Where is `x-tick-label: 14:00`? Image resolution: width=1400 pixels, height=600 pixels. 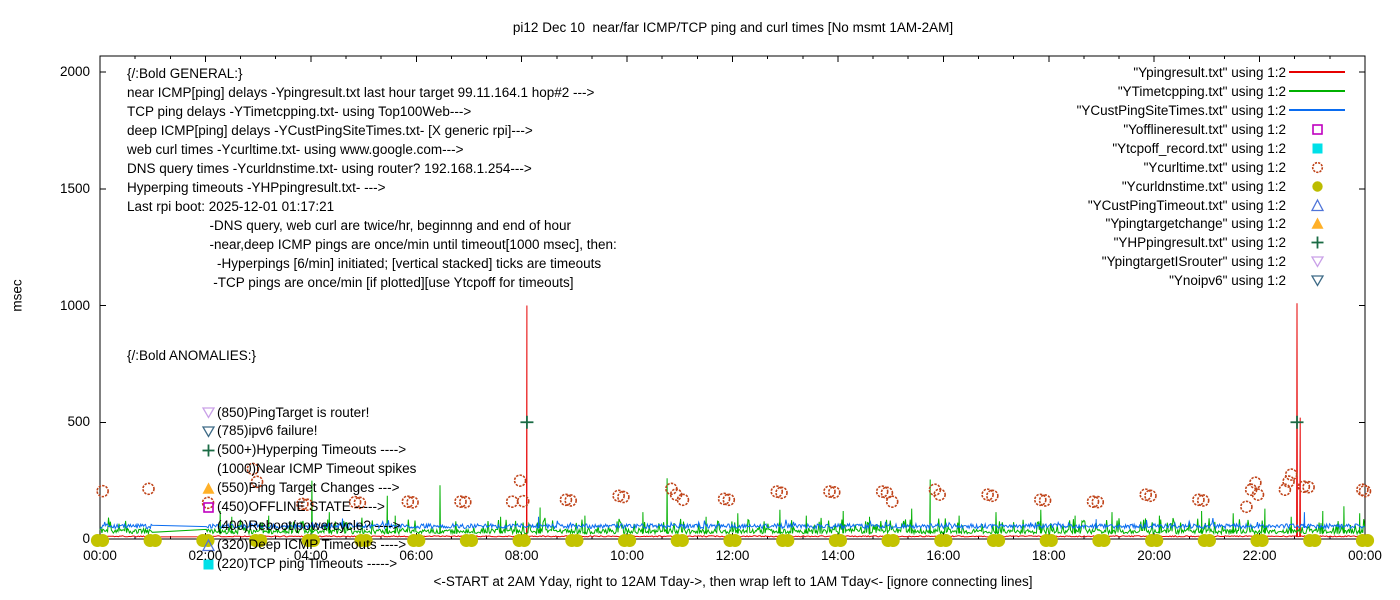
x-tick-label: 14:00 is located at coordinates (838, 555).